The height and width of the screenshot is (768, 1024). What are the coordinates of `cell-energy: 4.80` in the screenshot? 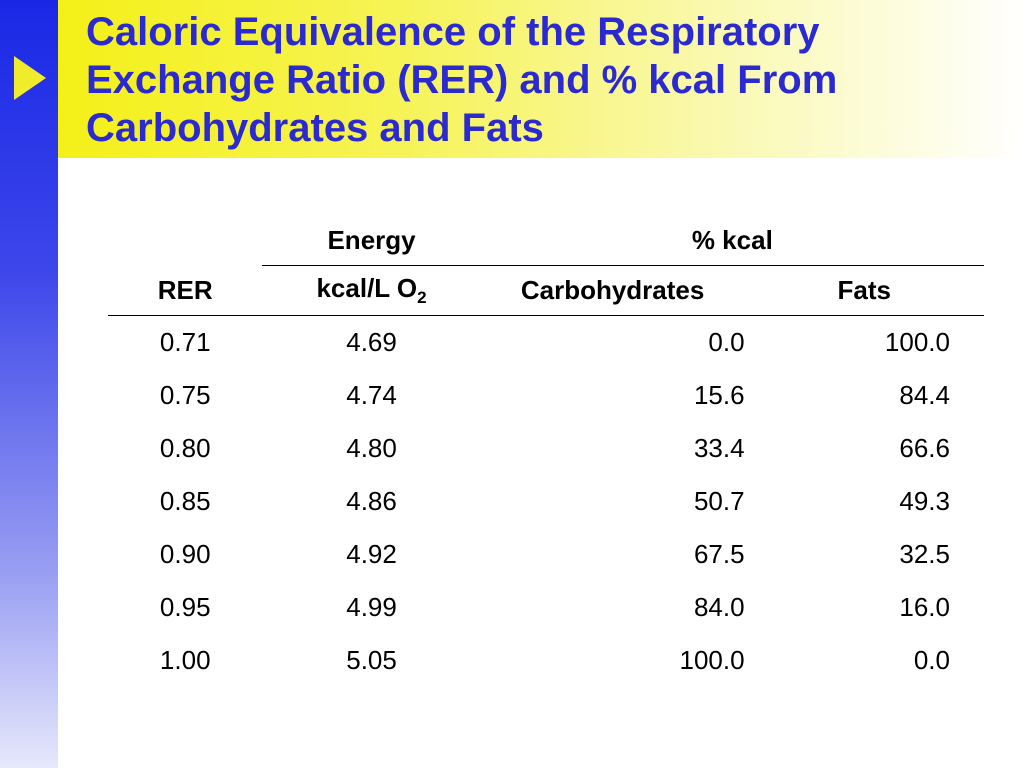 It's located at (371, 448).